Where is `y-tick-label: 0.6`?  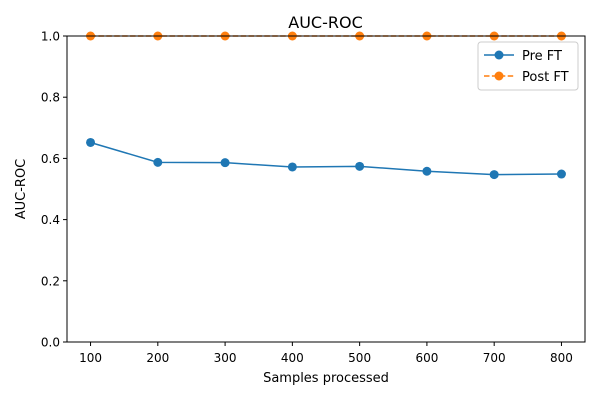
y-tick-label: 0.6 is located at coordinates (50, 159).